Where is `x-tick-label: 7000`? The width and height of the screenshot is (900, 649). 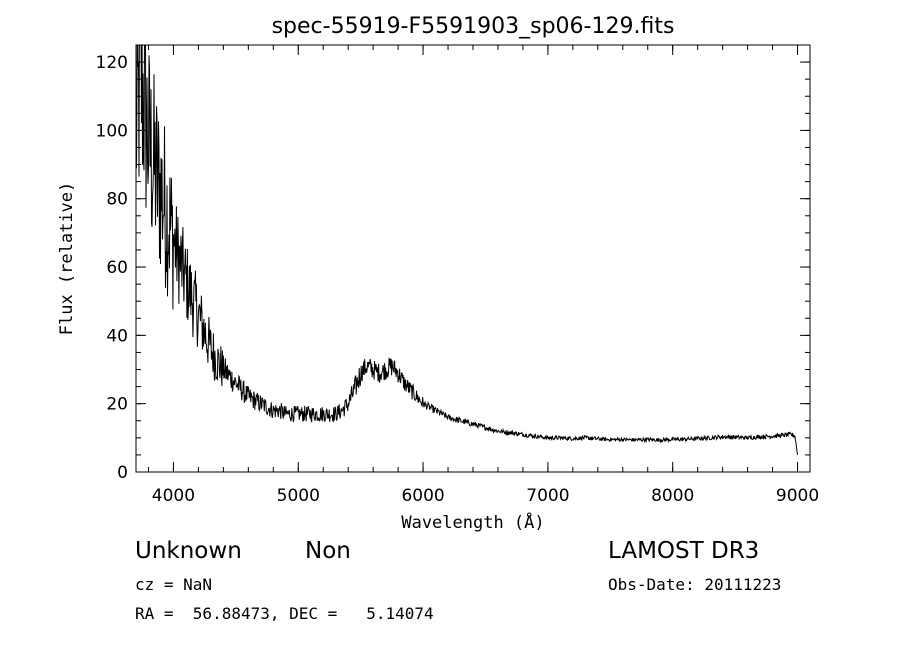
x-tick-label: 7000 is located at coordinates (547, 496).